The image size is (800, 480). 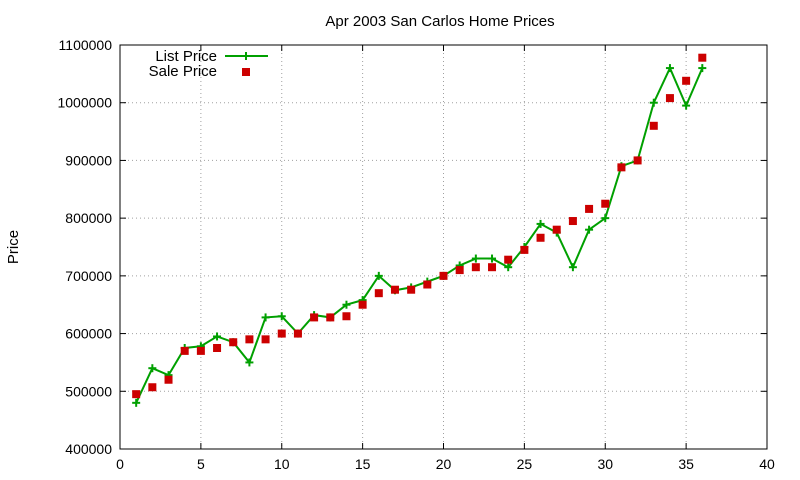 I want to click on y-axis-label: Price, so click(x=13, y=247).